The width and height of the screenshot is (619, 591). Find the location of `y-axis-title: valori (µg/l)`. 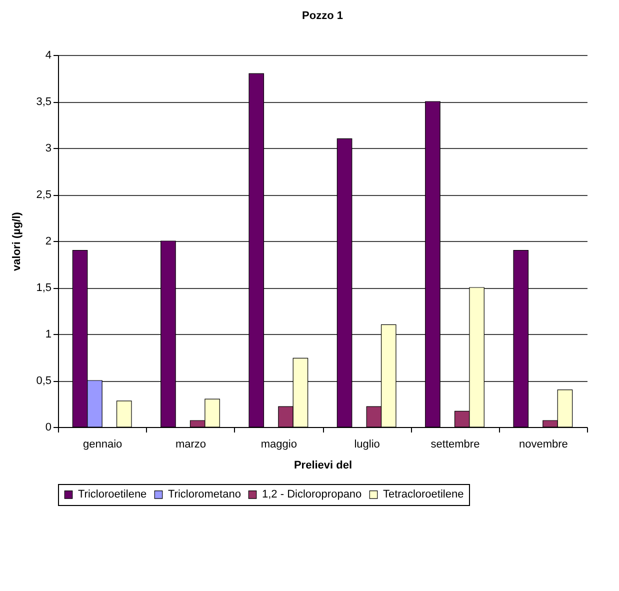

y-axis-title: valori (µg/l) is located at coordinates (17, 241).